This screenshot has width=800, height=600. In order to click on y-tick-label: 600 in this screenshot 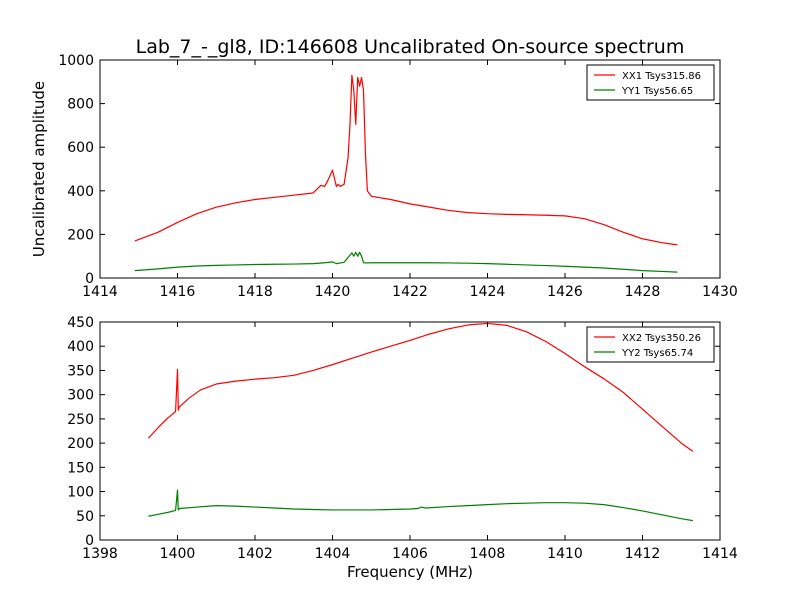, I will do `click(80, 148)`.